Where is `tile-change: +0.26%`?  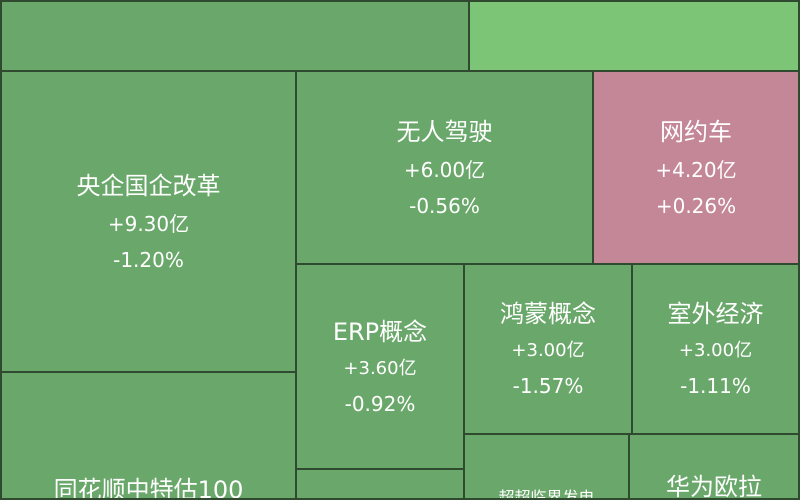
tile-change: +0.26% is located at coordinates (696, 205).